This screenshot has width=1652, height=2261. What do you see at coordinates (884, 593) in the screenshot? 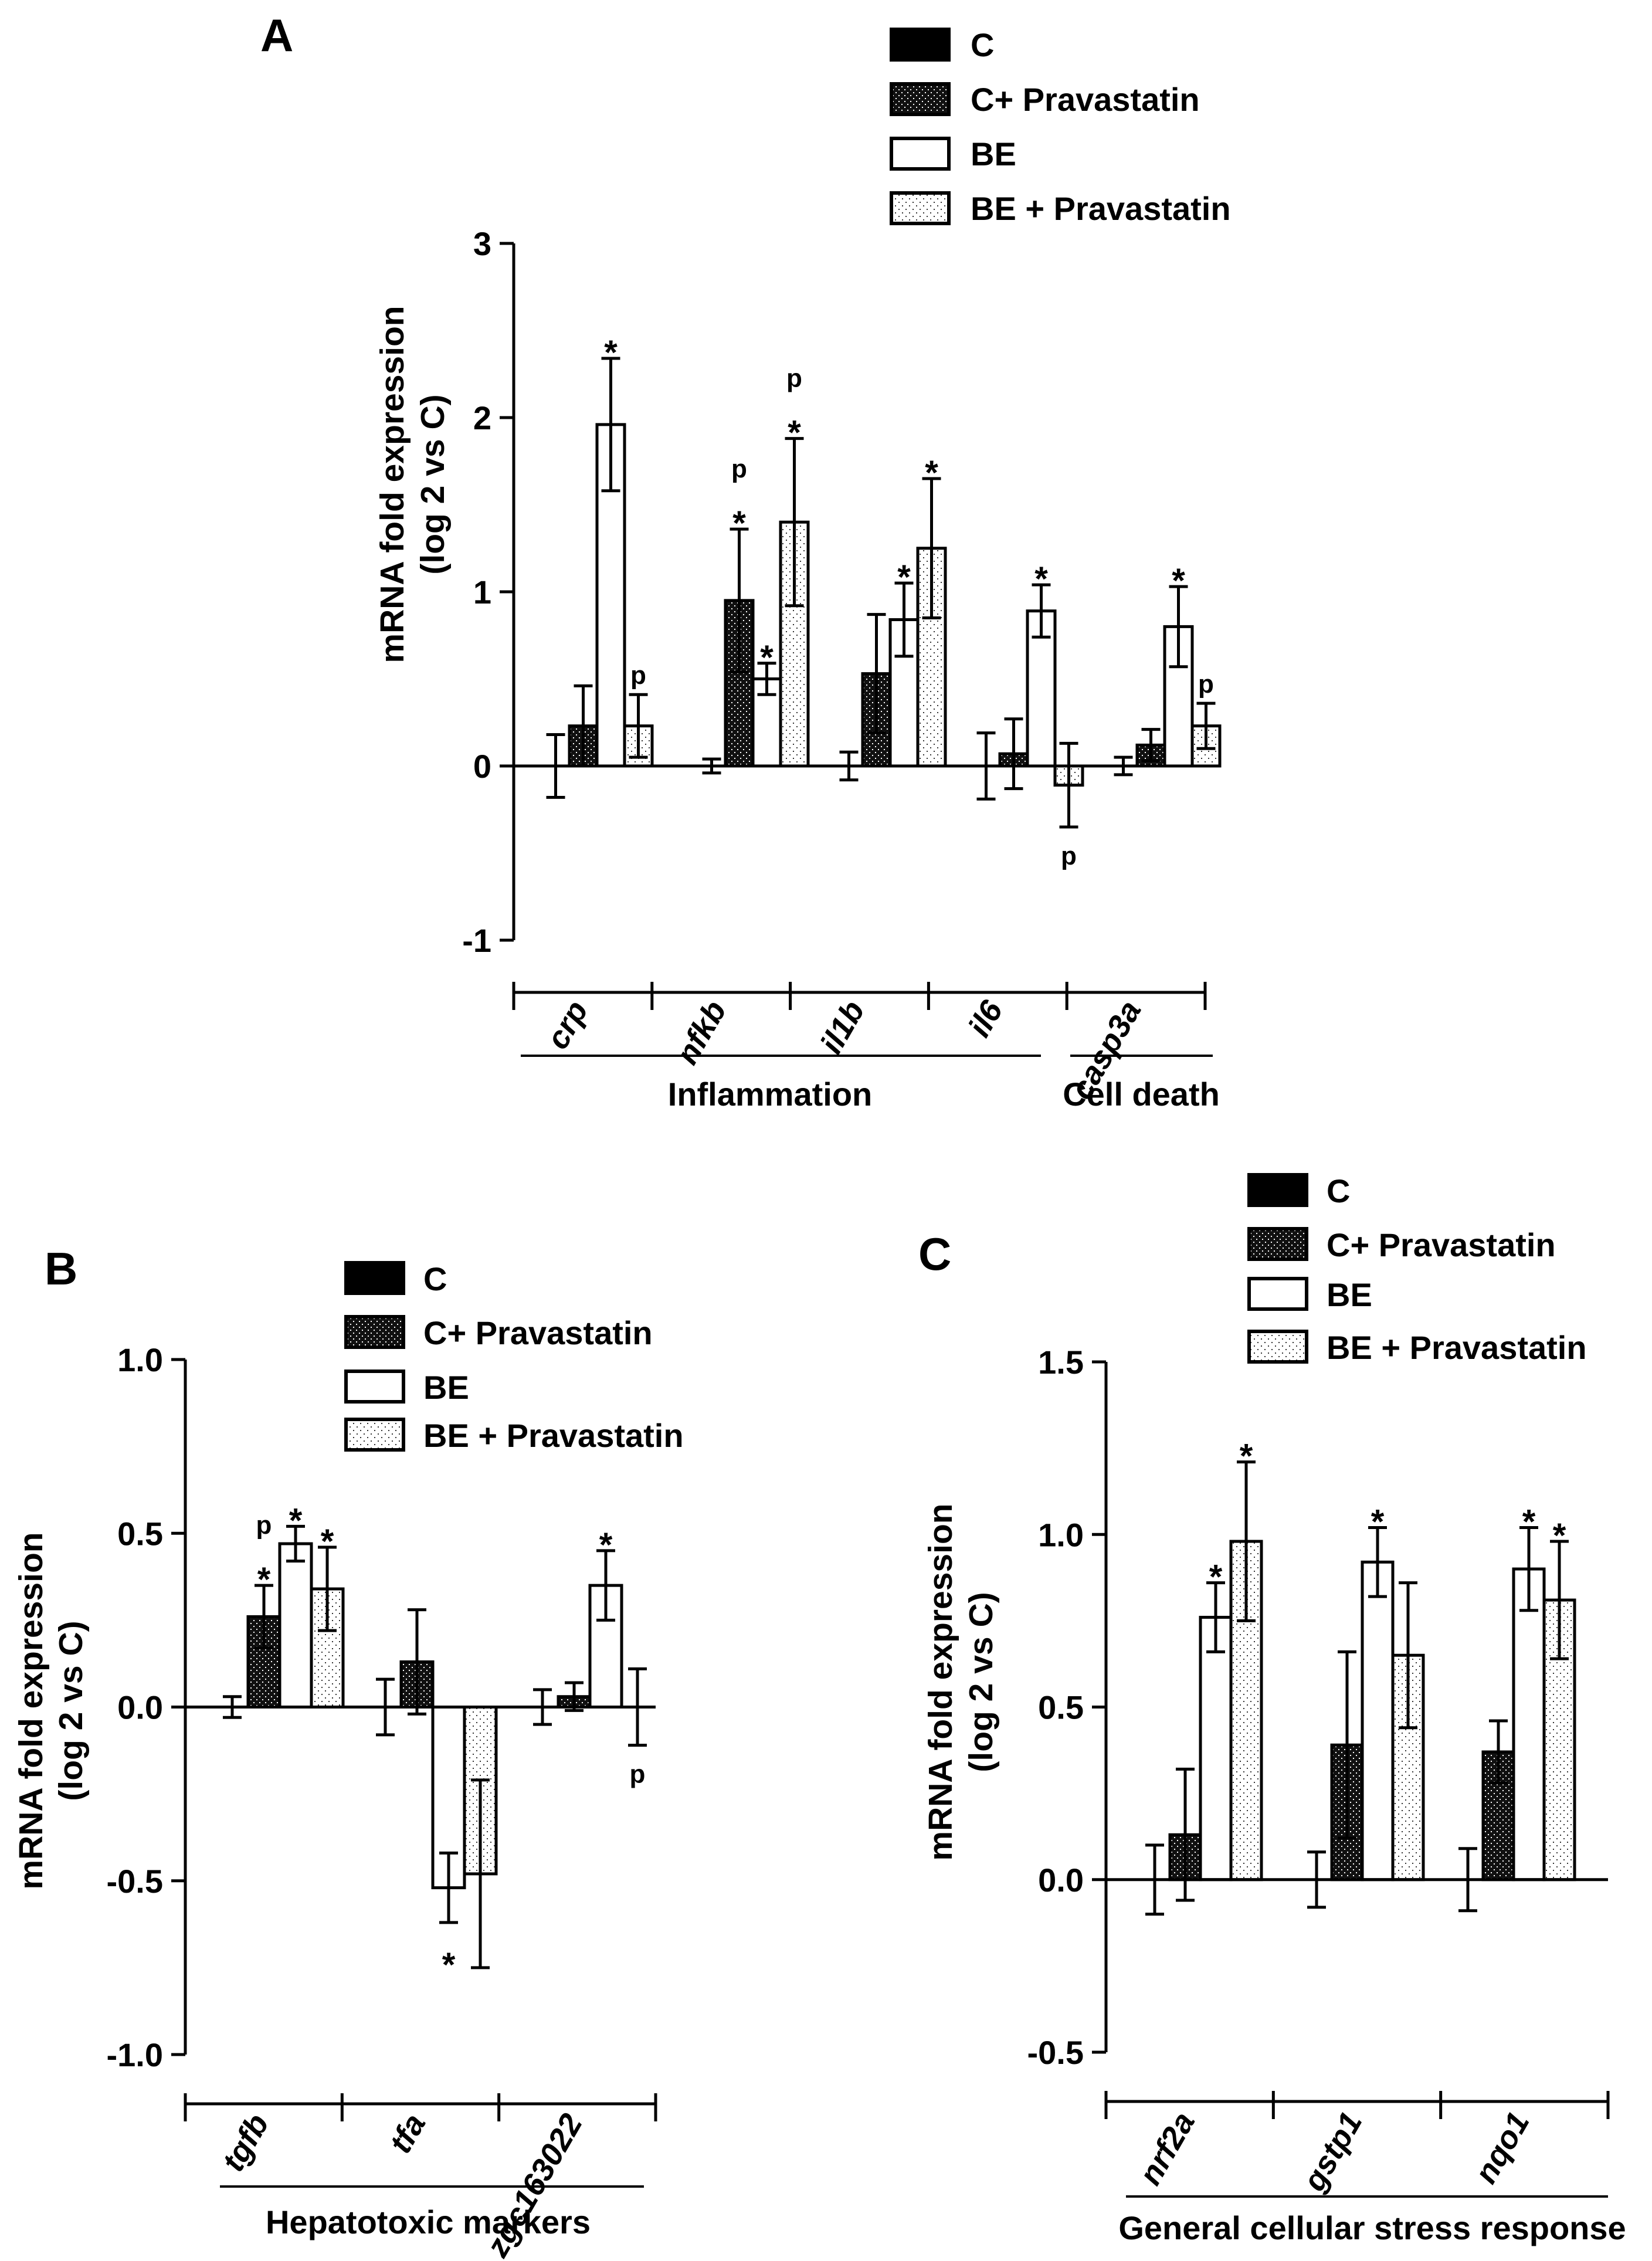
I see `panel-a-bars` at bounding box center [884, 593].